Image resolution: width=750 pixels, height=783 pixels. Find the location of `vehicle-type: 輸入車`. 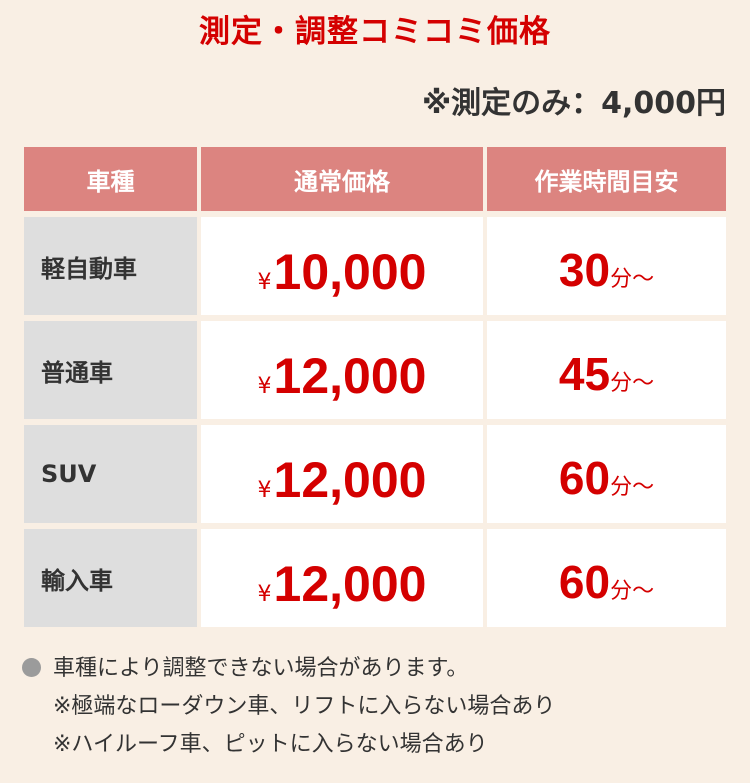

vehicle-type: 輸入車 is located at coordinates (110, 578).